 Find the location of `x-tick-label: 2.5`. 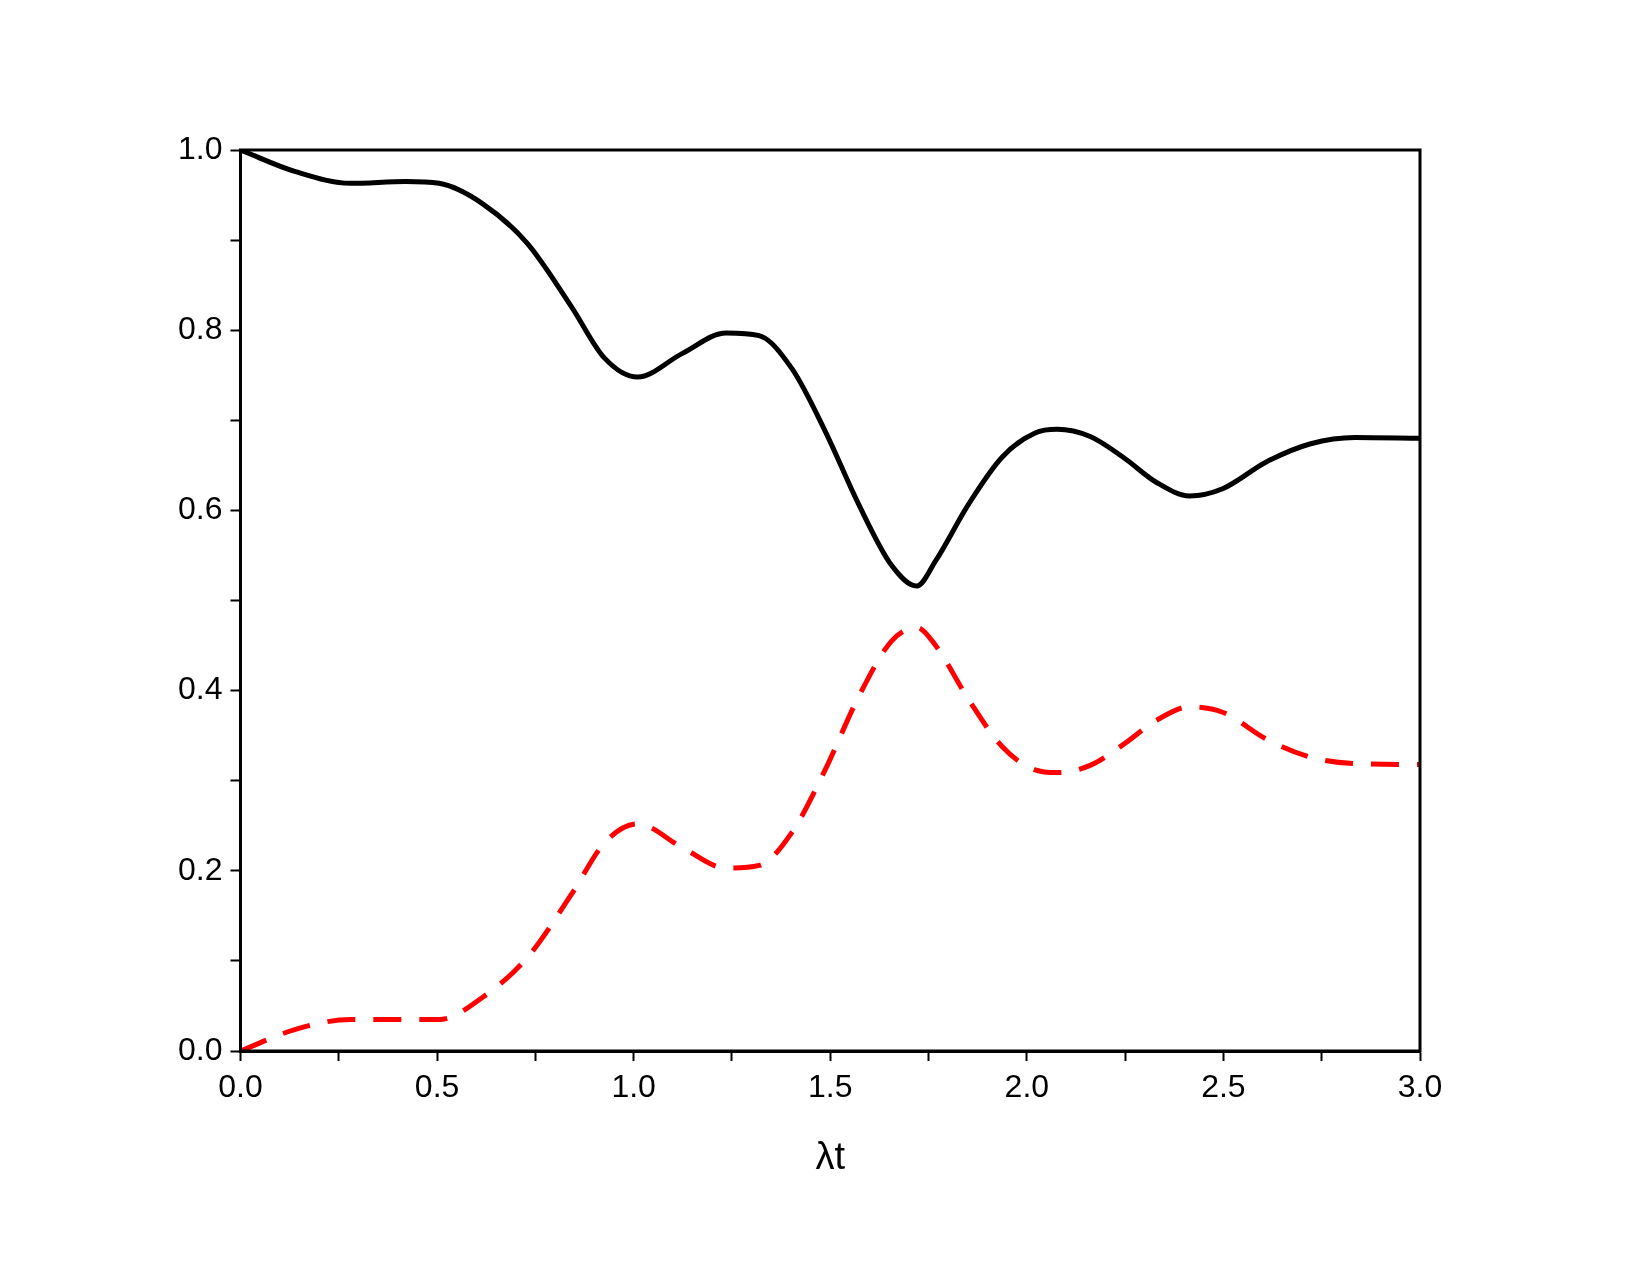

x-tick-label: 2.5 is located at coordinates (1223, 1086).